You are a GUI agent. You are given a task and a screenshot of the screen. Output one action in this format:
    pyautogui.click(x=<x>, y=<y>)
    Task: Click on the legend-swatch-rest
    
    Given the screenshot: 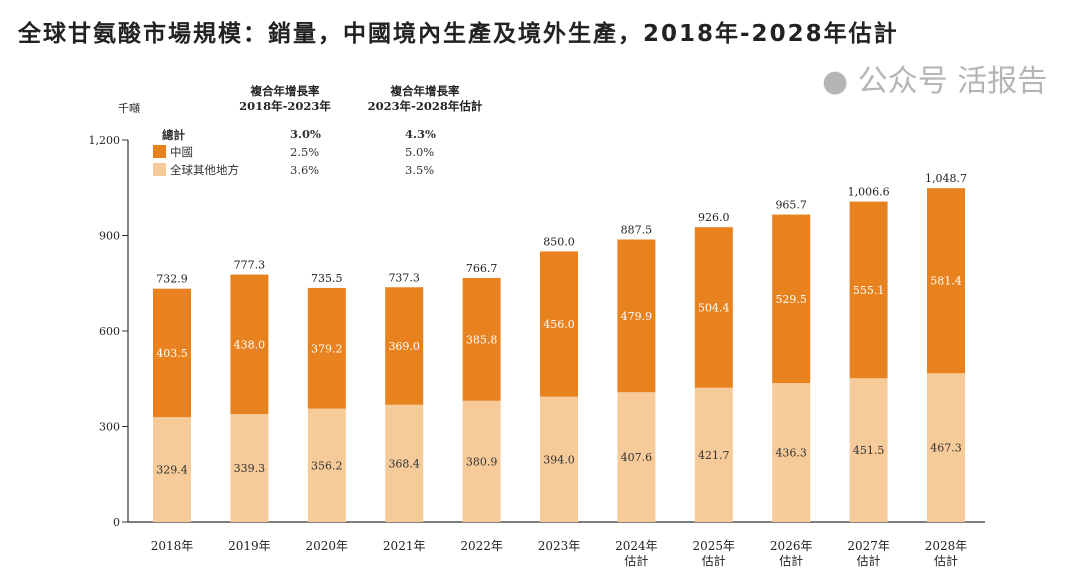 What is the action you would take?
    pyautogui.click(x=159, y=169)
    